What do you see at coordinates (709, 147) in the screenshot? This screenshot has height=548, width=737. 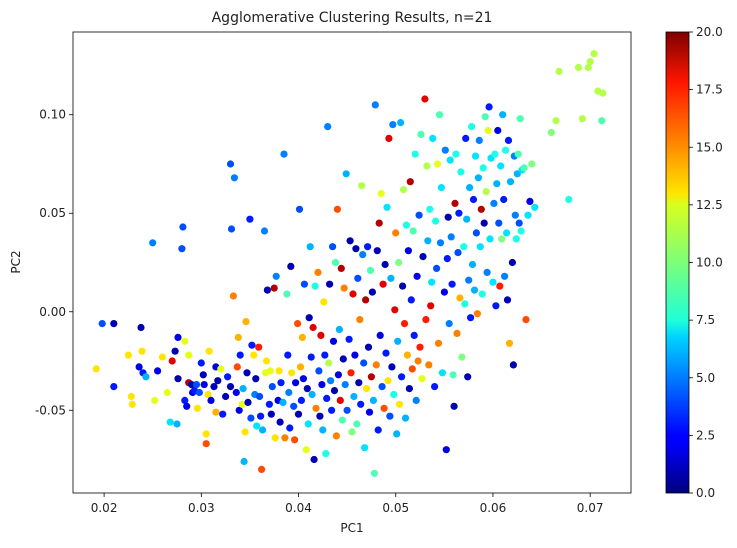 I see `colorbar-tick-label: 15.0` at bounding box center [709, 147].